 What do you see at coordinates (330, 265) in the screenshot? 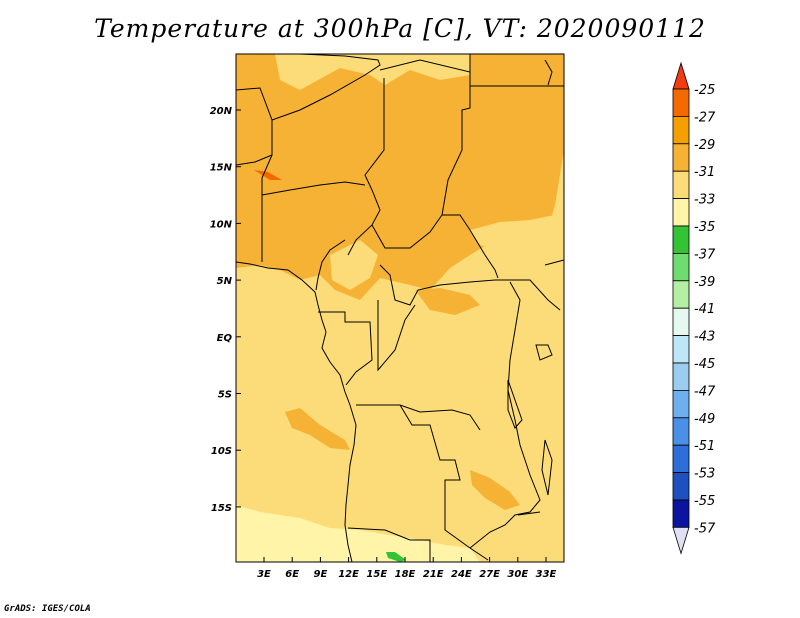
I see `border-nigeria-cameroon` at bounding box center [330, 265].